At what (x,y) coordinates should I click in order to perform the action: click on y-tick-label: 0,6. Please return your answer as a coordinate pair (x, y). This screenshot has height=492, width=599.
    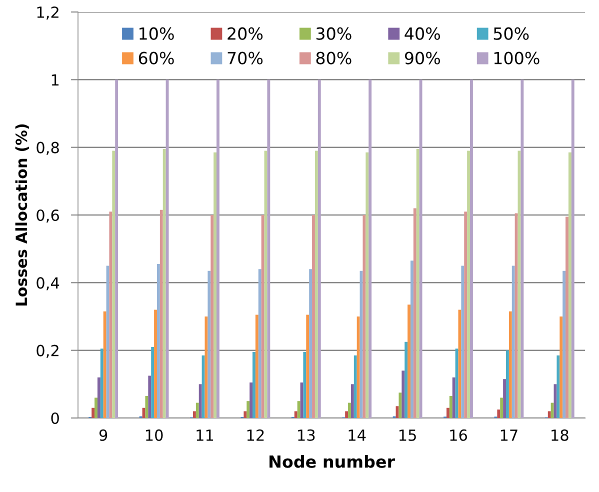
    Looking at the image, I should click on (47, 216).